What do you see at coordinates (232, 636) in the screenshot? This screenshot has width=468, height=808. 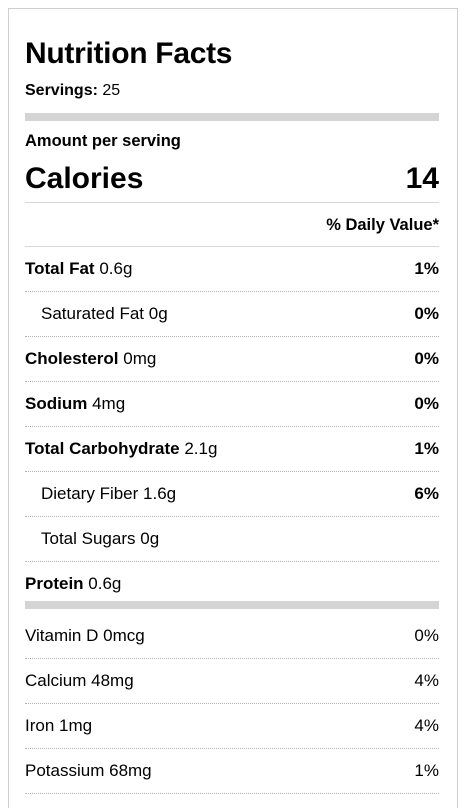 I see `vitamin-row-vitamin-d: Vitamin D 0mcg 0%` at bounding box center [232, 636].